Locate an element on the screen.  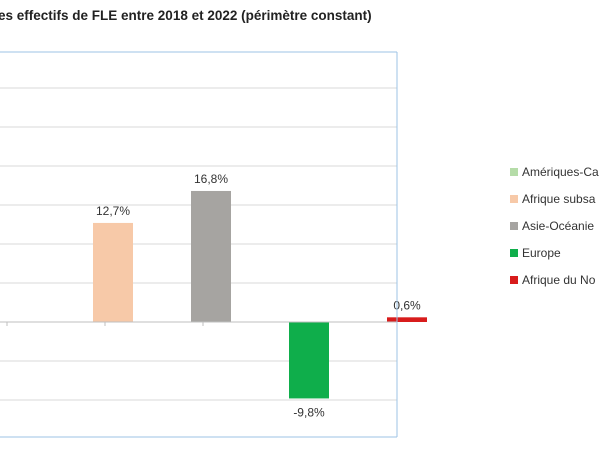
data-label: 12,7% is located at coordinates (113, 211).